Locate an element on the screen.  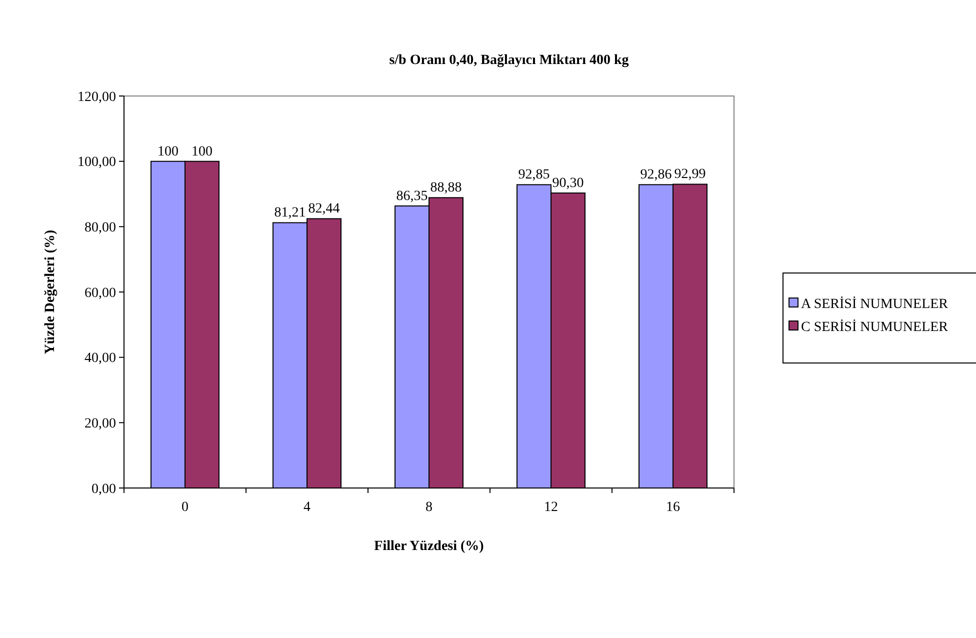
data-label: 86,35 is located at coordinates (412, 196).